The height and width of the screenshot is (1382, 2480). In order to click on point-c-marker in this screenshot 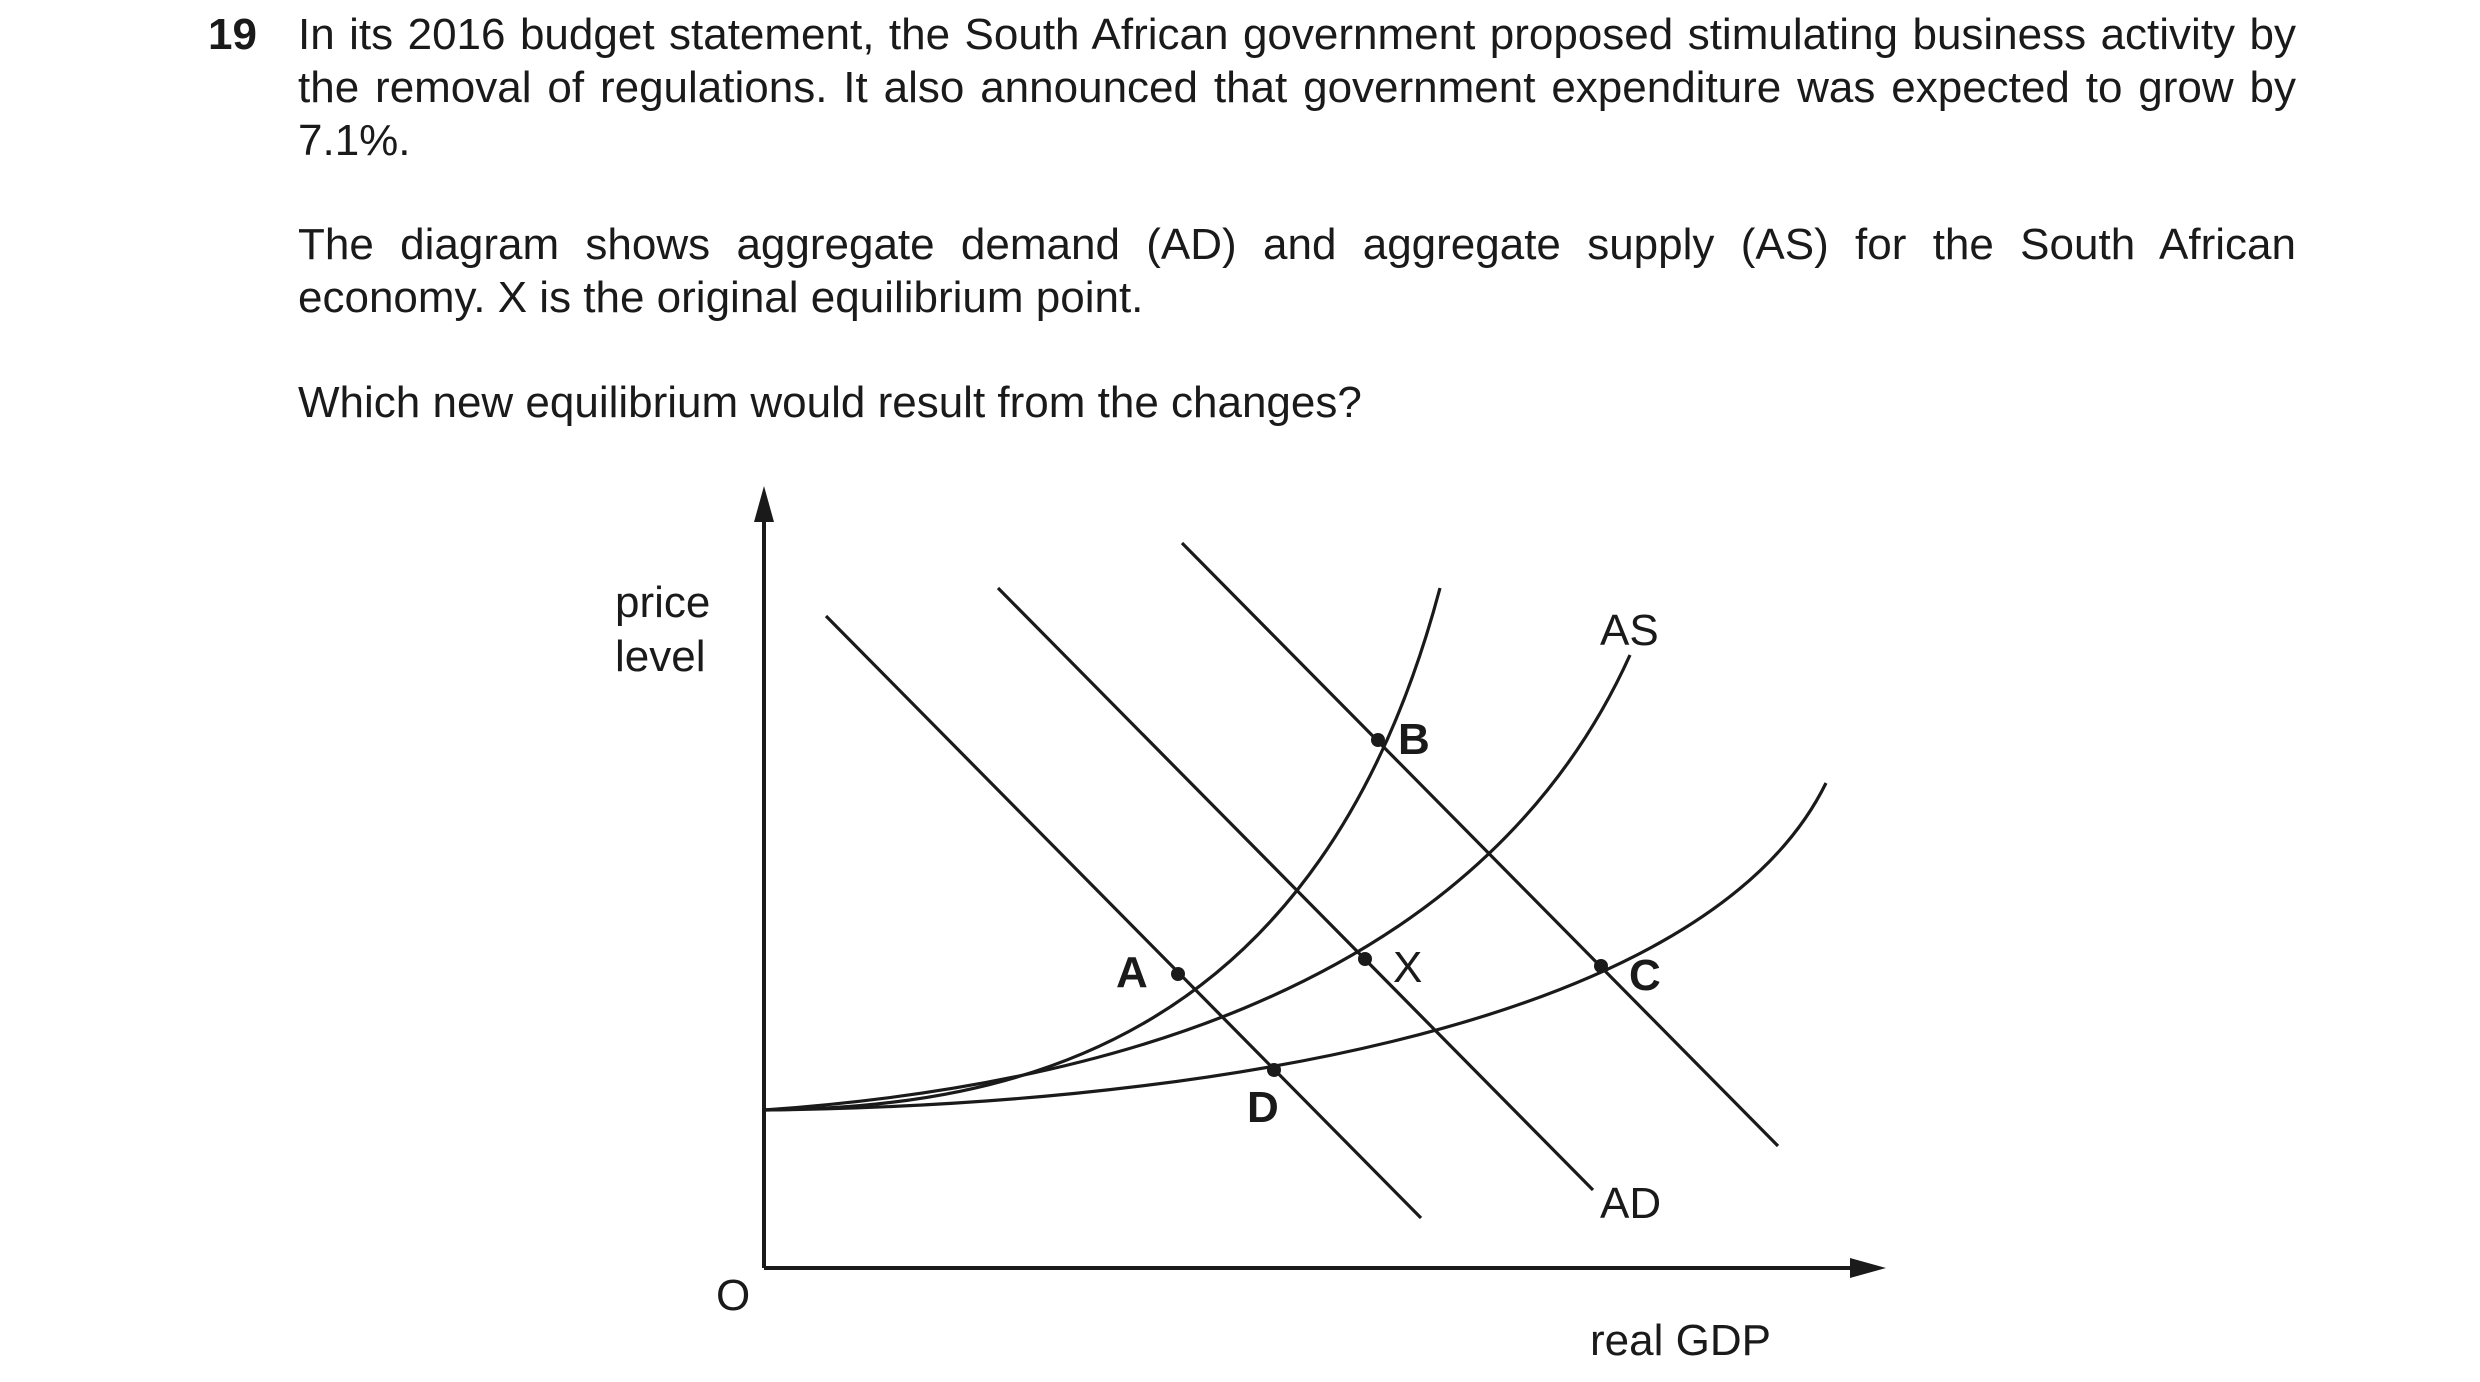, I will do `click(1601, 966)`.